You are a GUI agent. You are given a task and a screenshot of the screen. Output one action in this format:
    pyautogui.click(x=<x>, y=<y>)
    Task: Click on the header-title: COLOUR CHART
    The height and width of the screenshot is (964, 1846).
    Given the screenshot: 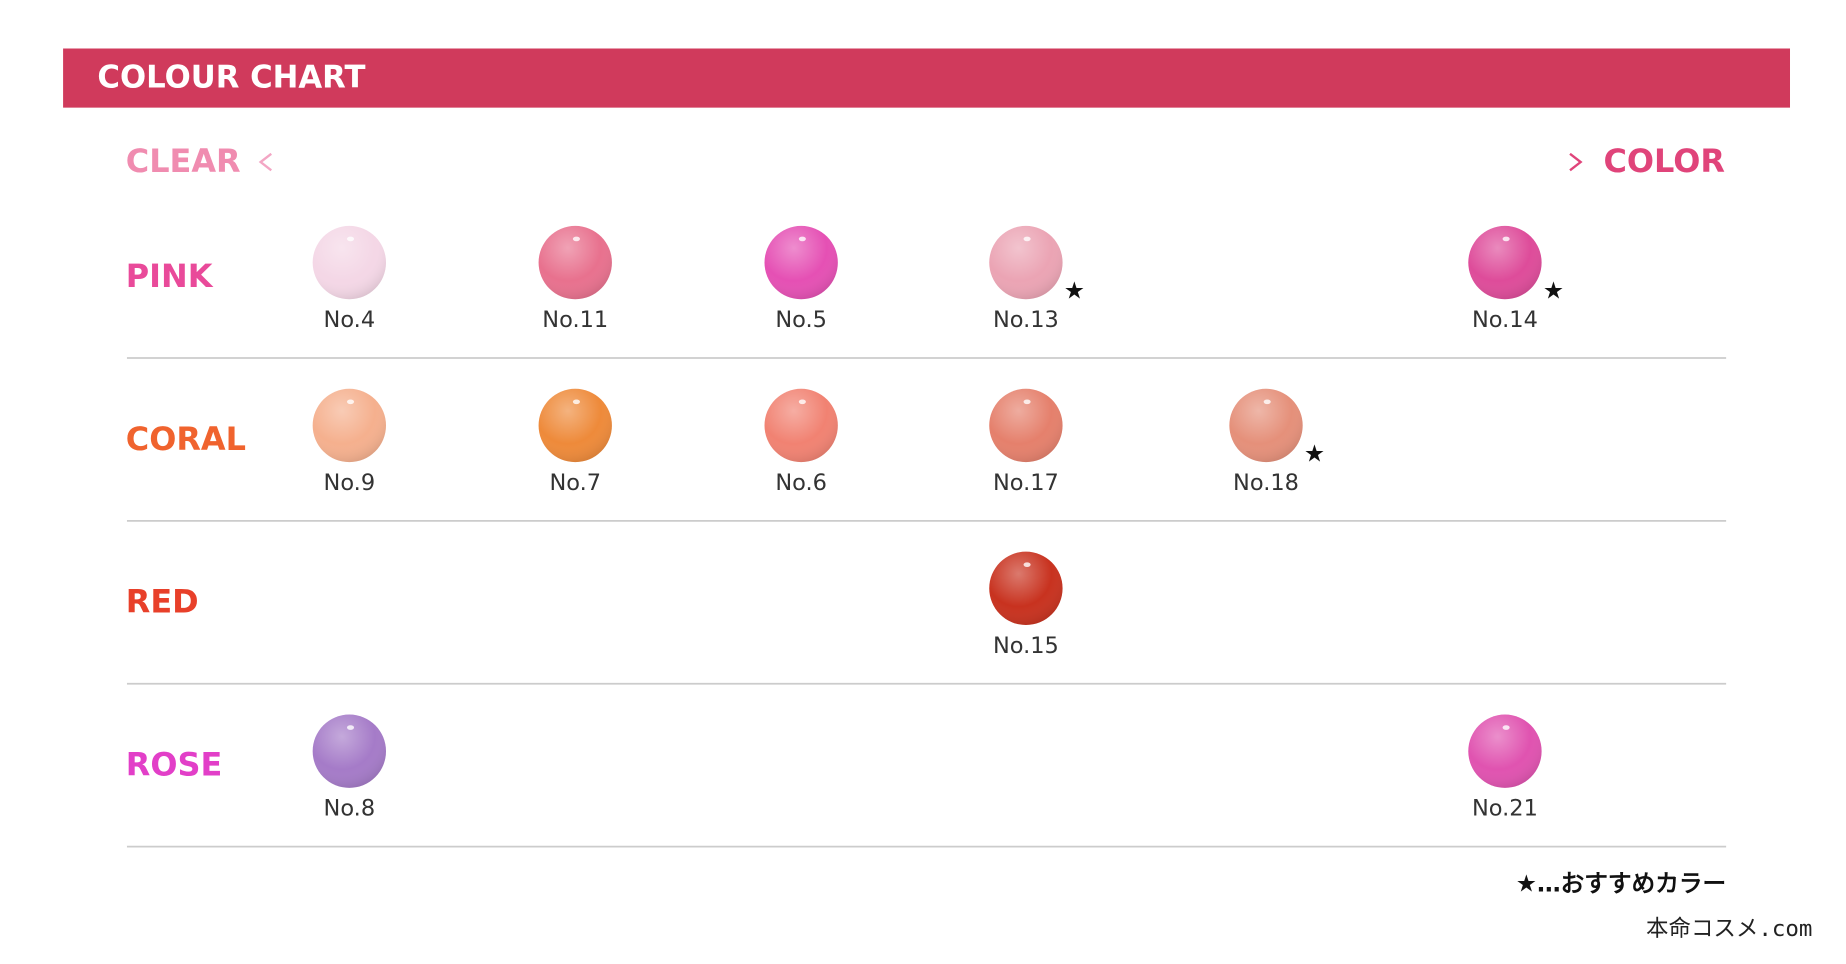 What is the action you would take?
    pyautogui.click(x=231, y=78)
    